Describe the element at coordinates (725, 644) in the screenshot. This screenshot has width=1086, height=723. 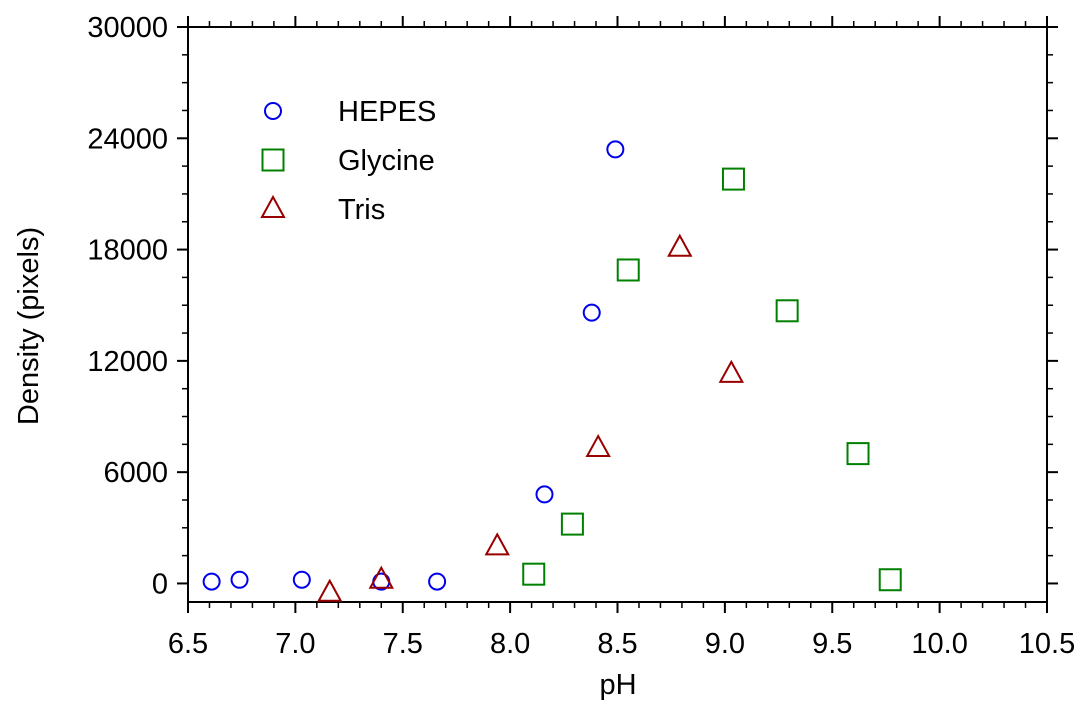
I see `x-tick-label: 9.0` at that location.